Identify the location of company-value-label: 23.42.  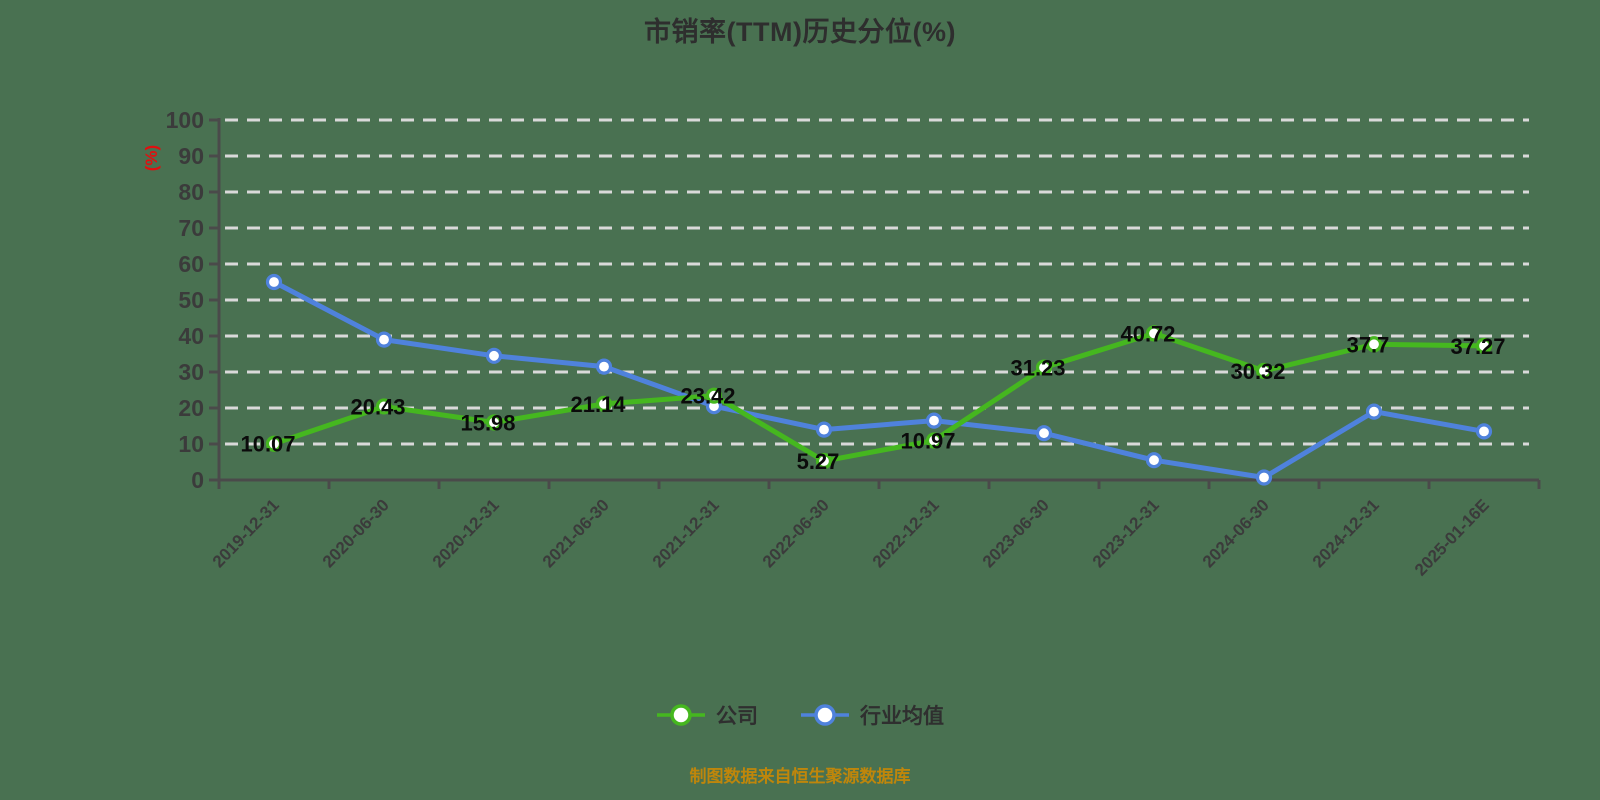
(707, 396).